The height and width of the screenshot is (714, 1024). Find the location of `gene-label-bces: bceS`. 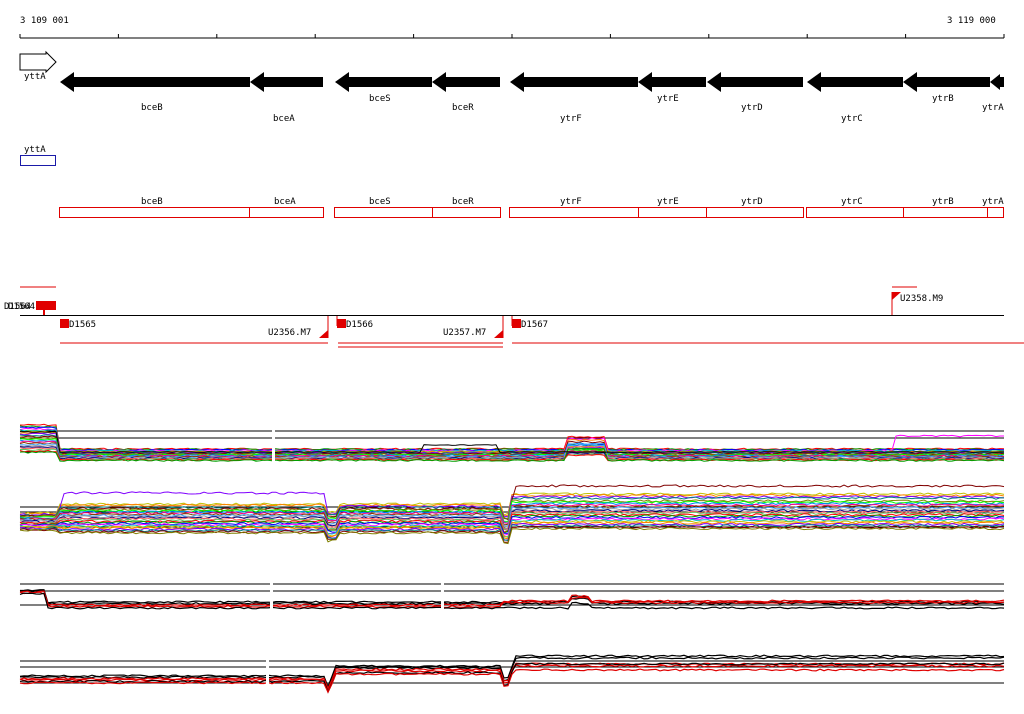

gene-label-bces: bceS is located at coordinates (380, 99).